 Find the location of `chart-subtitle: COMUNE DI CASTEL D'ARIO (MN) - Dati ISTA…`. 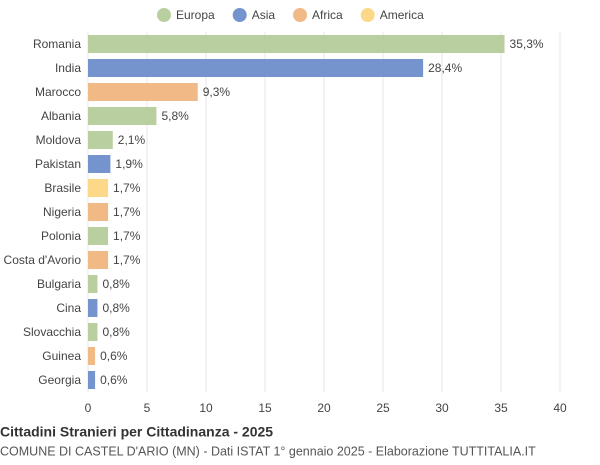

chart-subtitle: COMUNE DI CASTEL D'ARIO (MN) - Dati ISTA… is located at coordinates (268, 451).